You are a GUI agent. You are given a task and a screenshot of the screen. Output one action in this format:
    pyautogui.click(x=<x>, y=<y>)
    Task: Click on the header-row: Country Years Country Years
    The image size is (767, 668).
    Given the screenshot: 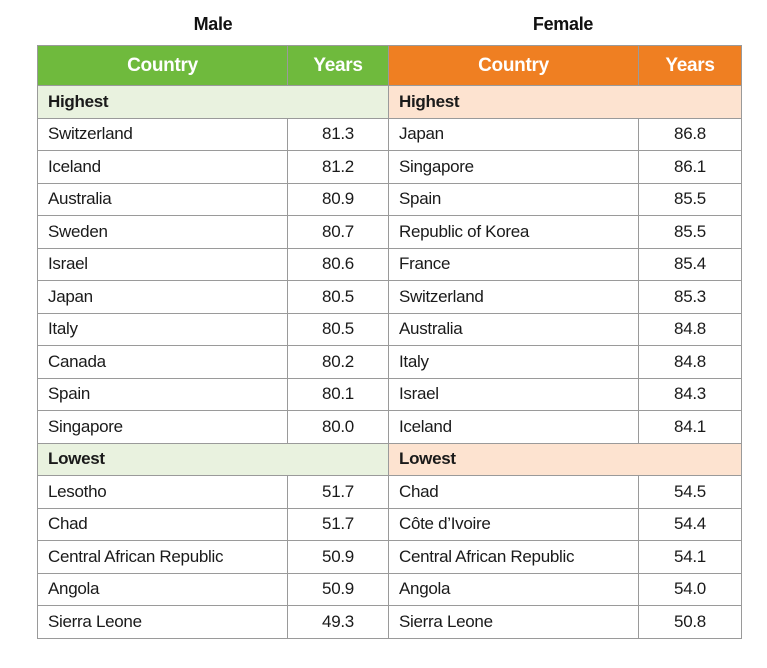 What is the action you would take?
    pyautogui.click(x=389, y=65)
    